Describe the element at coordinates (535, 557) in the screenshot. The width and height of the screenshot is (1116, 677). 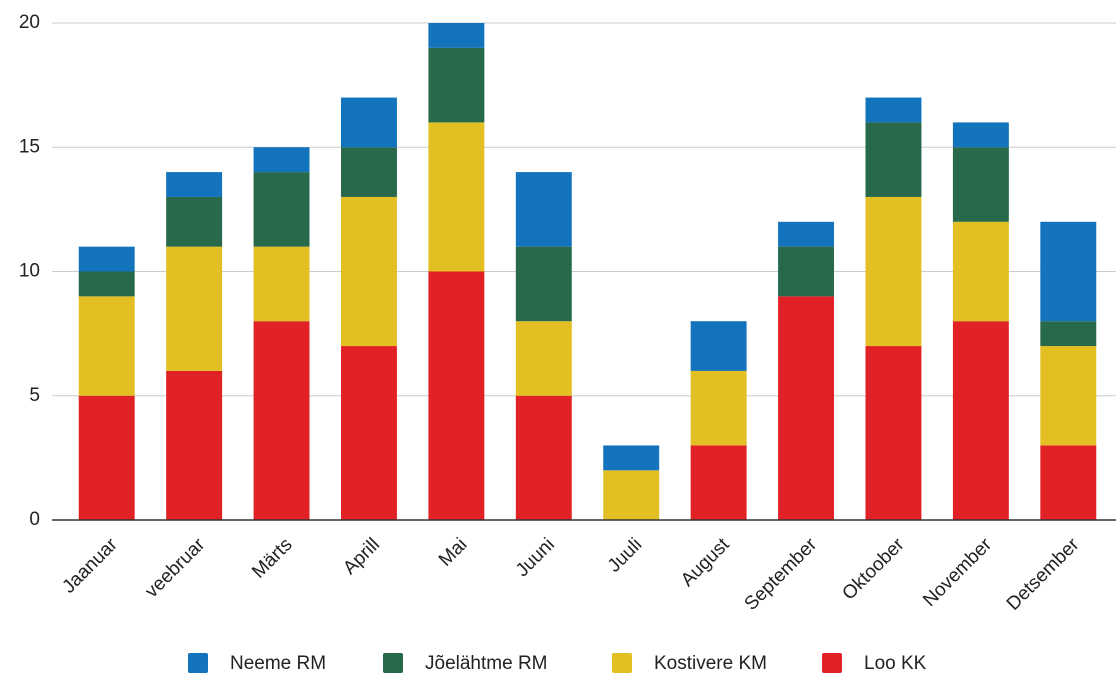
I see `x-tick-label: Juuni` at that location.